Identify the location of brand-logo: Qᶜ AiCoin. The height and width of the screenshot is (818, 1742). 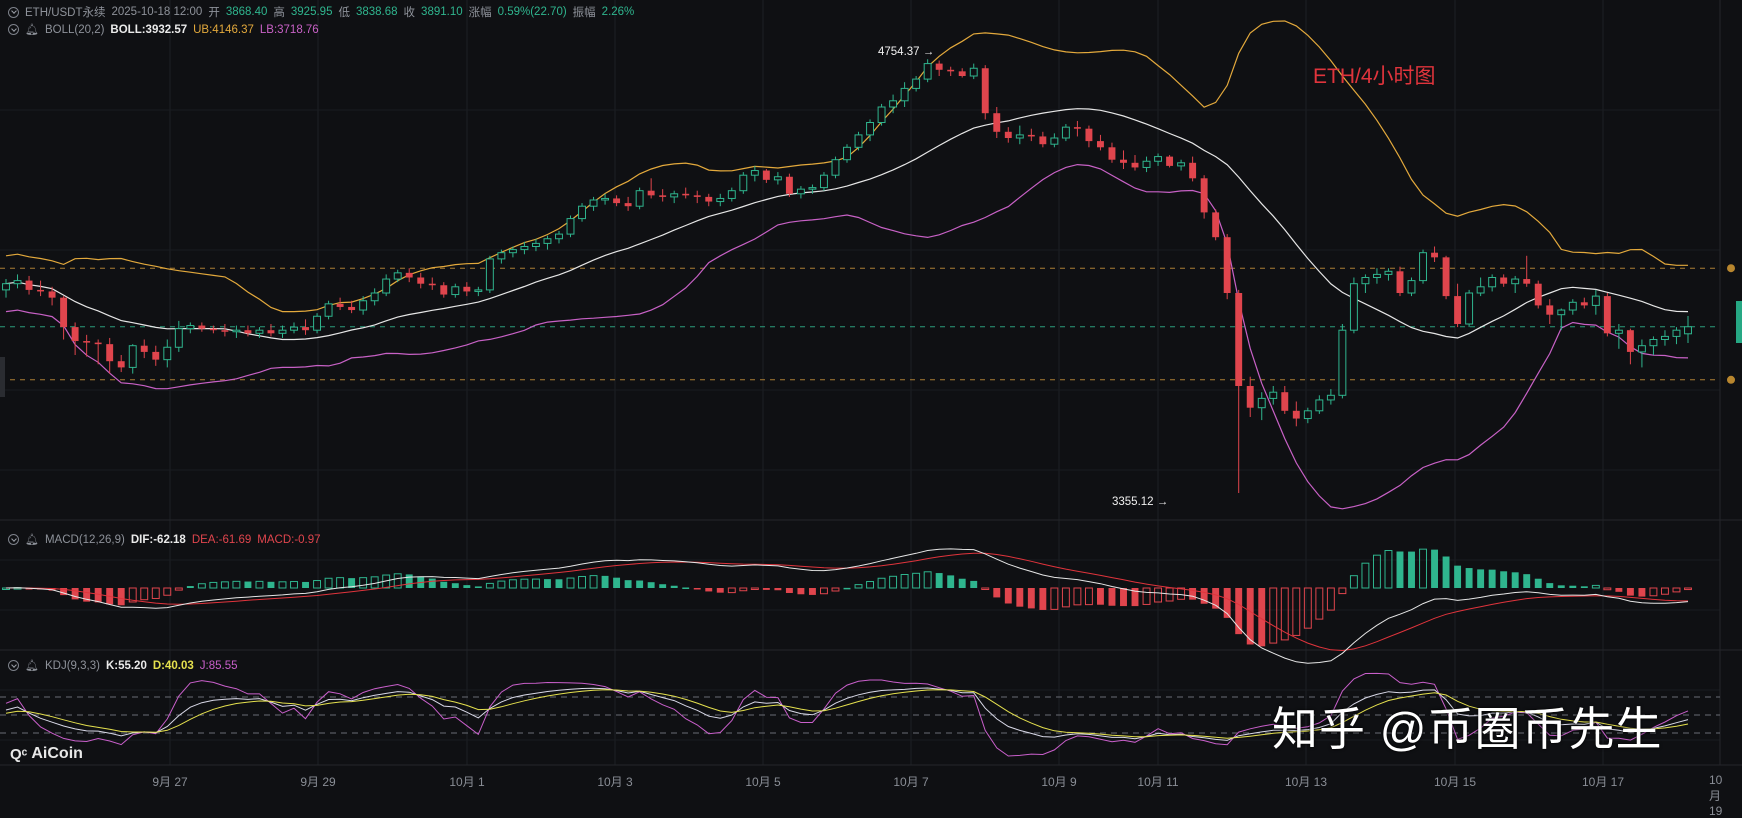
(46, 754).